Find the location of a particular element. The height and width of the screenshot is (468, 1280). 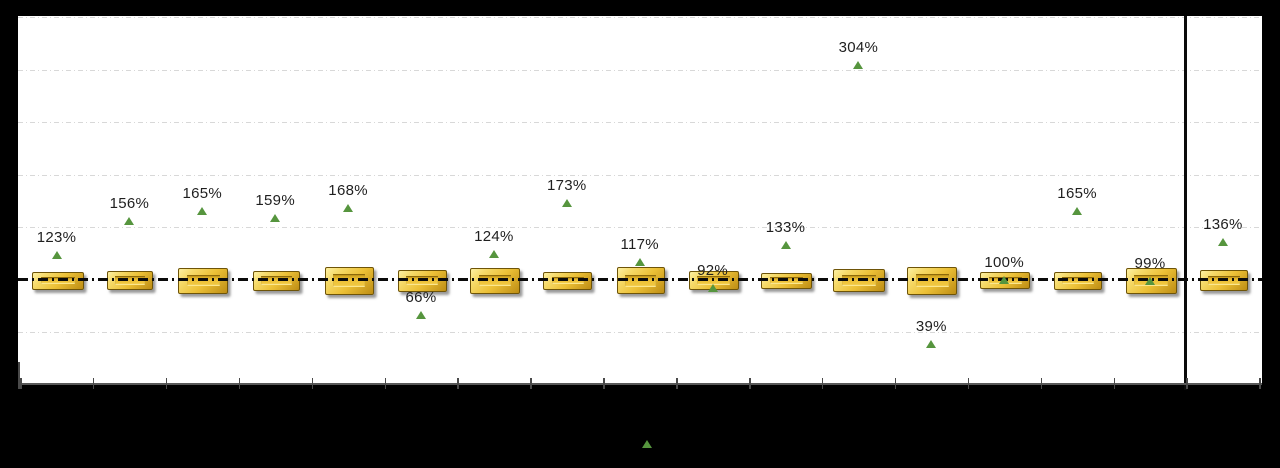

data-label: 66% is located at coordinates (421, 298).